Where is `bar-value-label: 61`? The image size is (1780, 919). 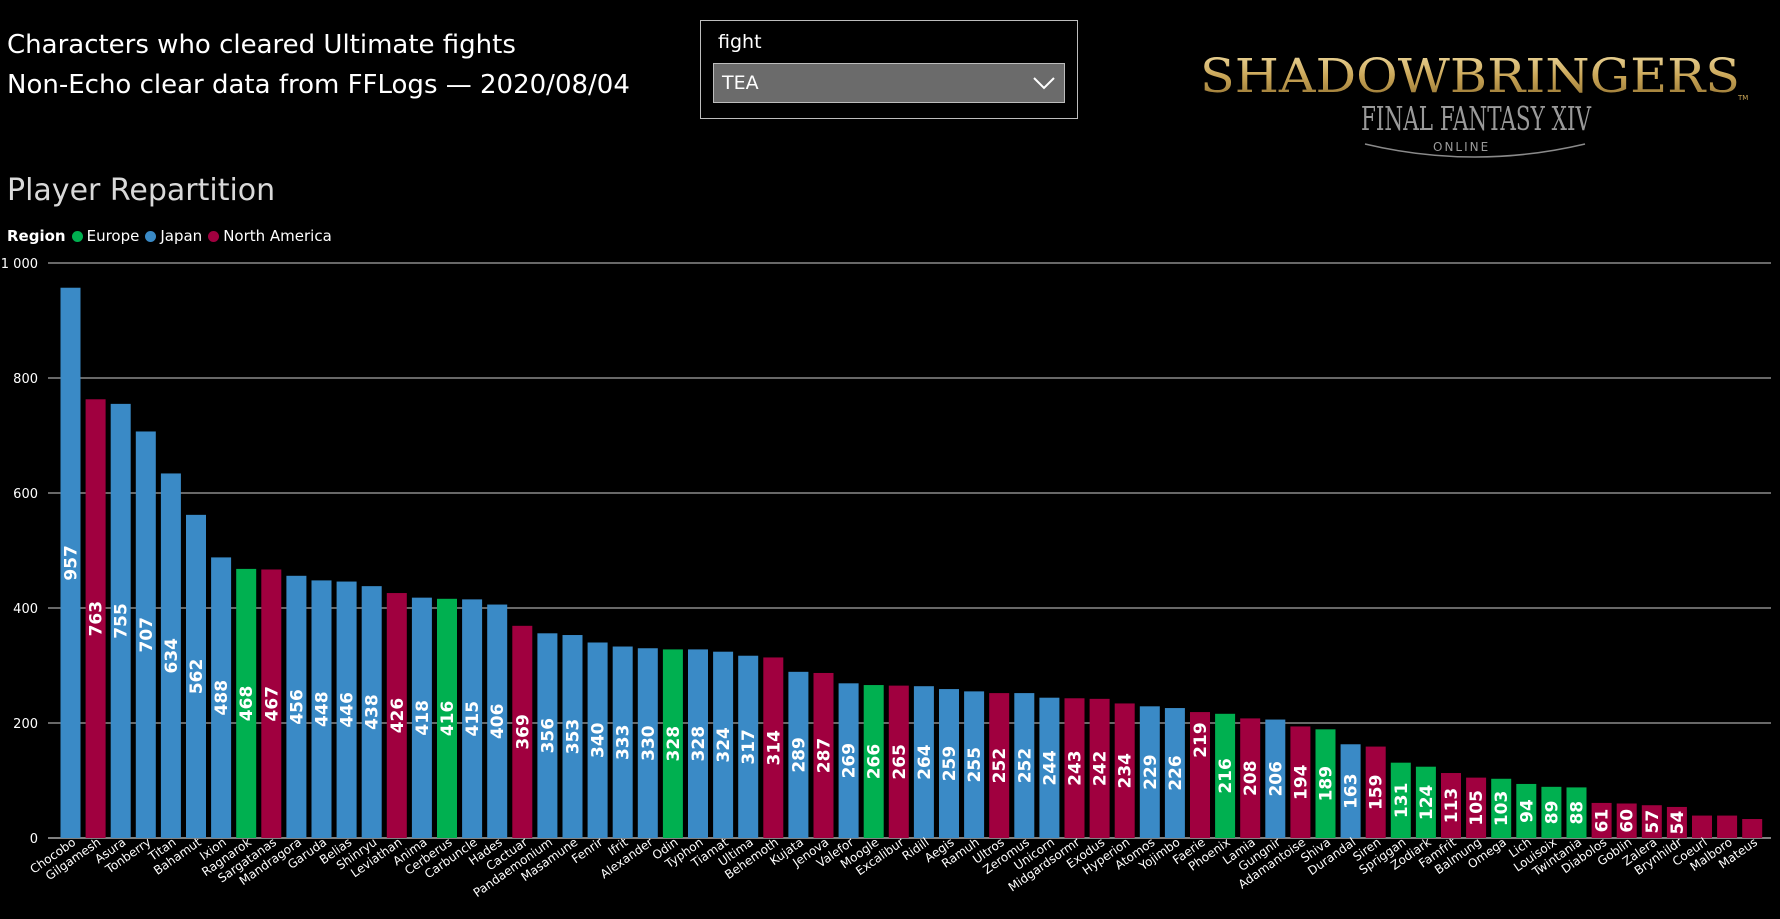 bar-value-label: 61 is located at coordinates (1603, 821).